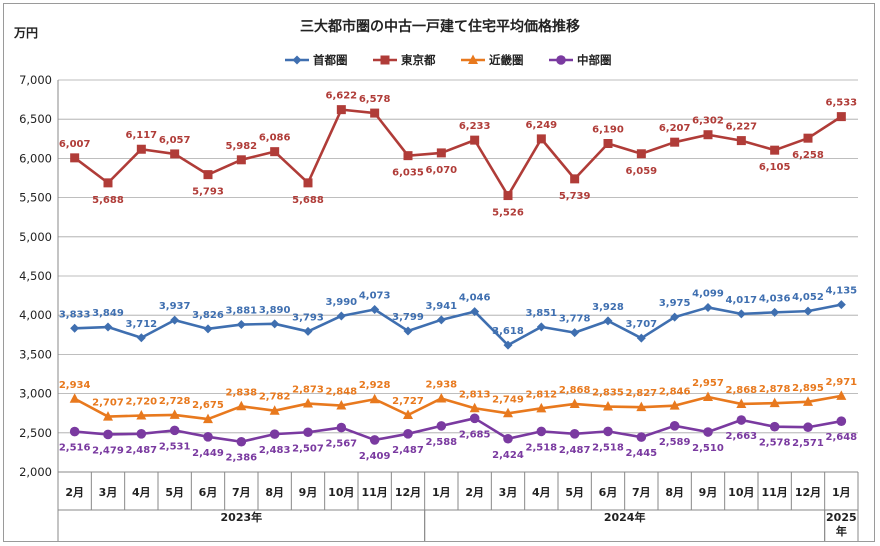 Image resolution: width=880 pixels, height=546 pixels. What do you see at coordinates (708, 121) in the screenshot?
I see `data-label: 6,302` at bounding box center [708, 121].